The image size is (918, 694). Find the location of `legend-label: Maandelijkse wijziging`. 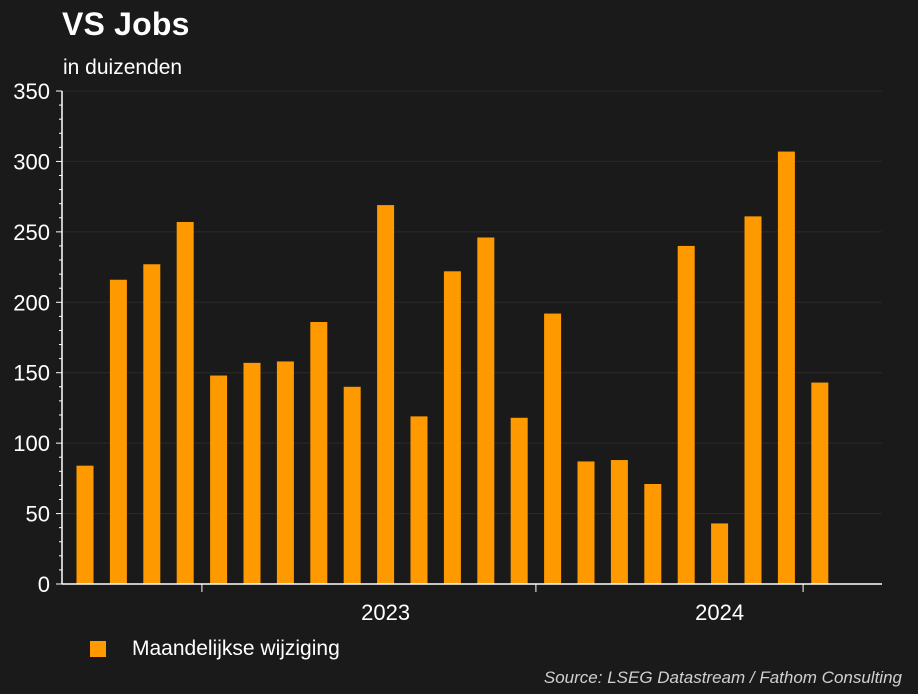

legend-label: Maandelijkse wijziging is located at coordinates (236, 648).